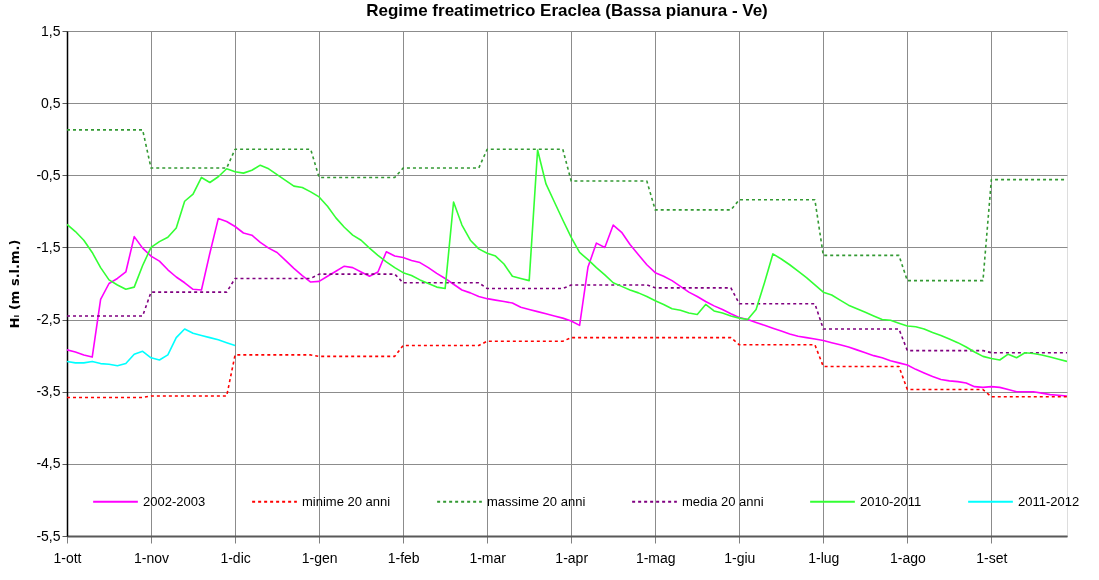  I want to click on y-tick-label: -5,5, so click(48, 535).